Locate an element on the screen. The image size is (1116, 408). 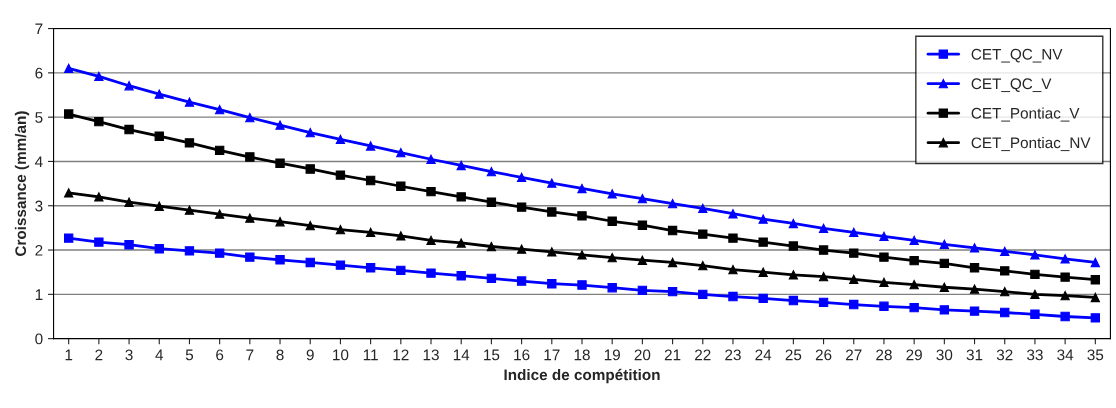
y-tick-label: 5 is located at coordinates (39, 117).